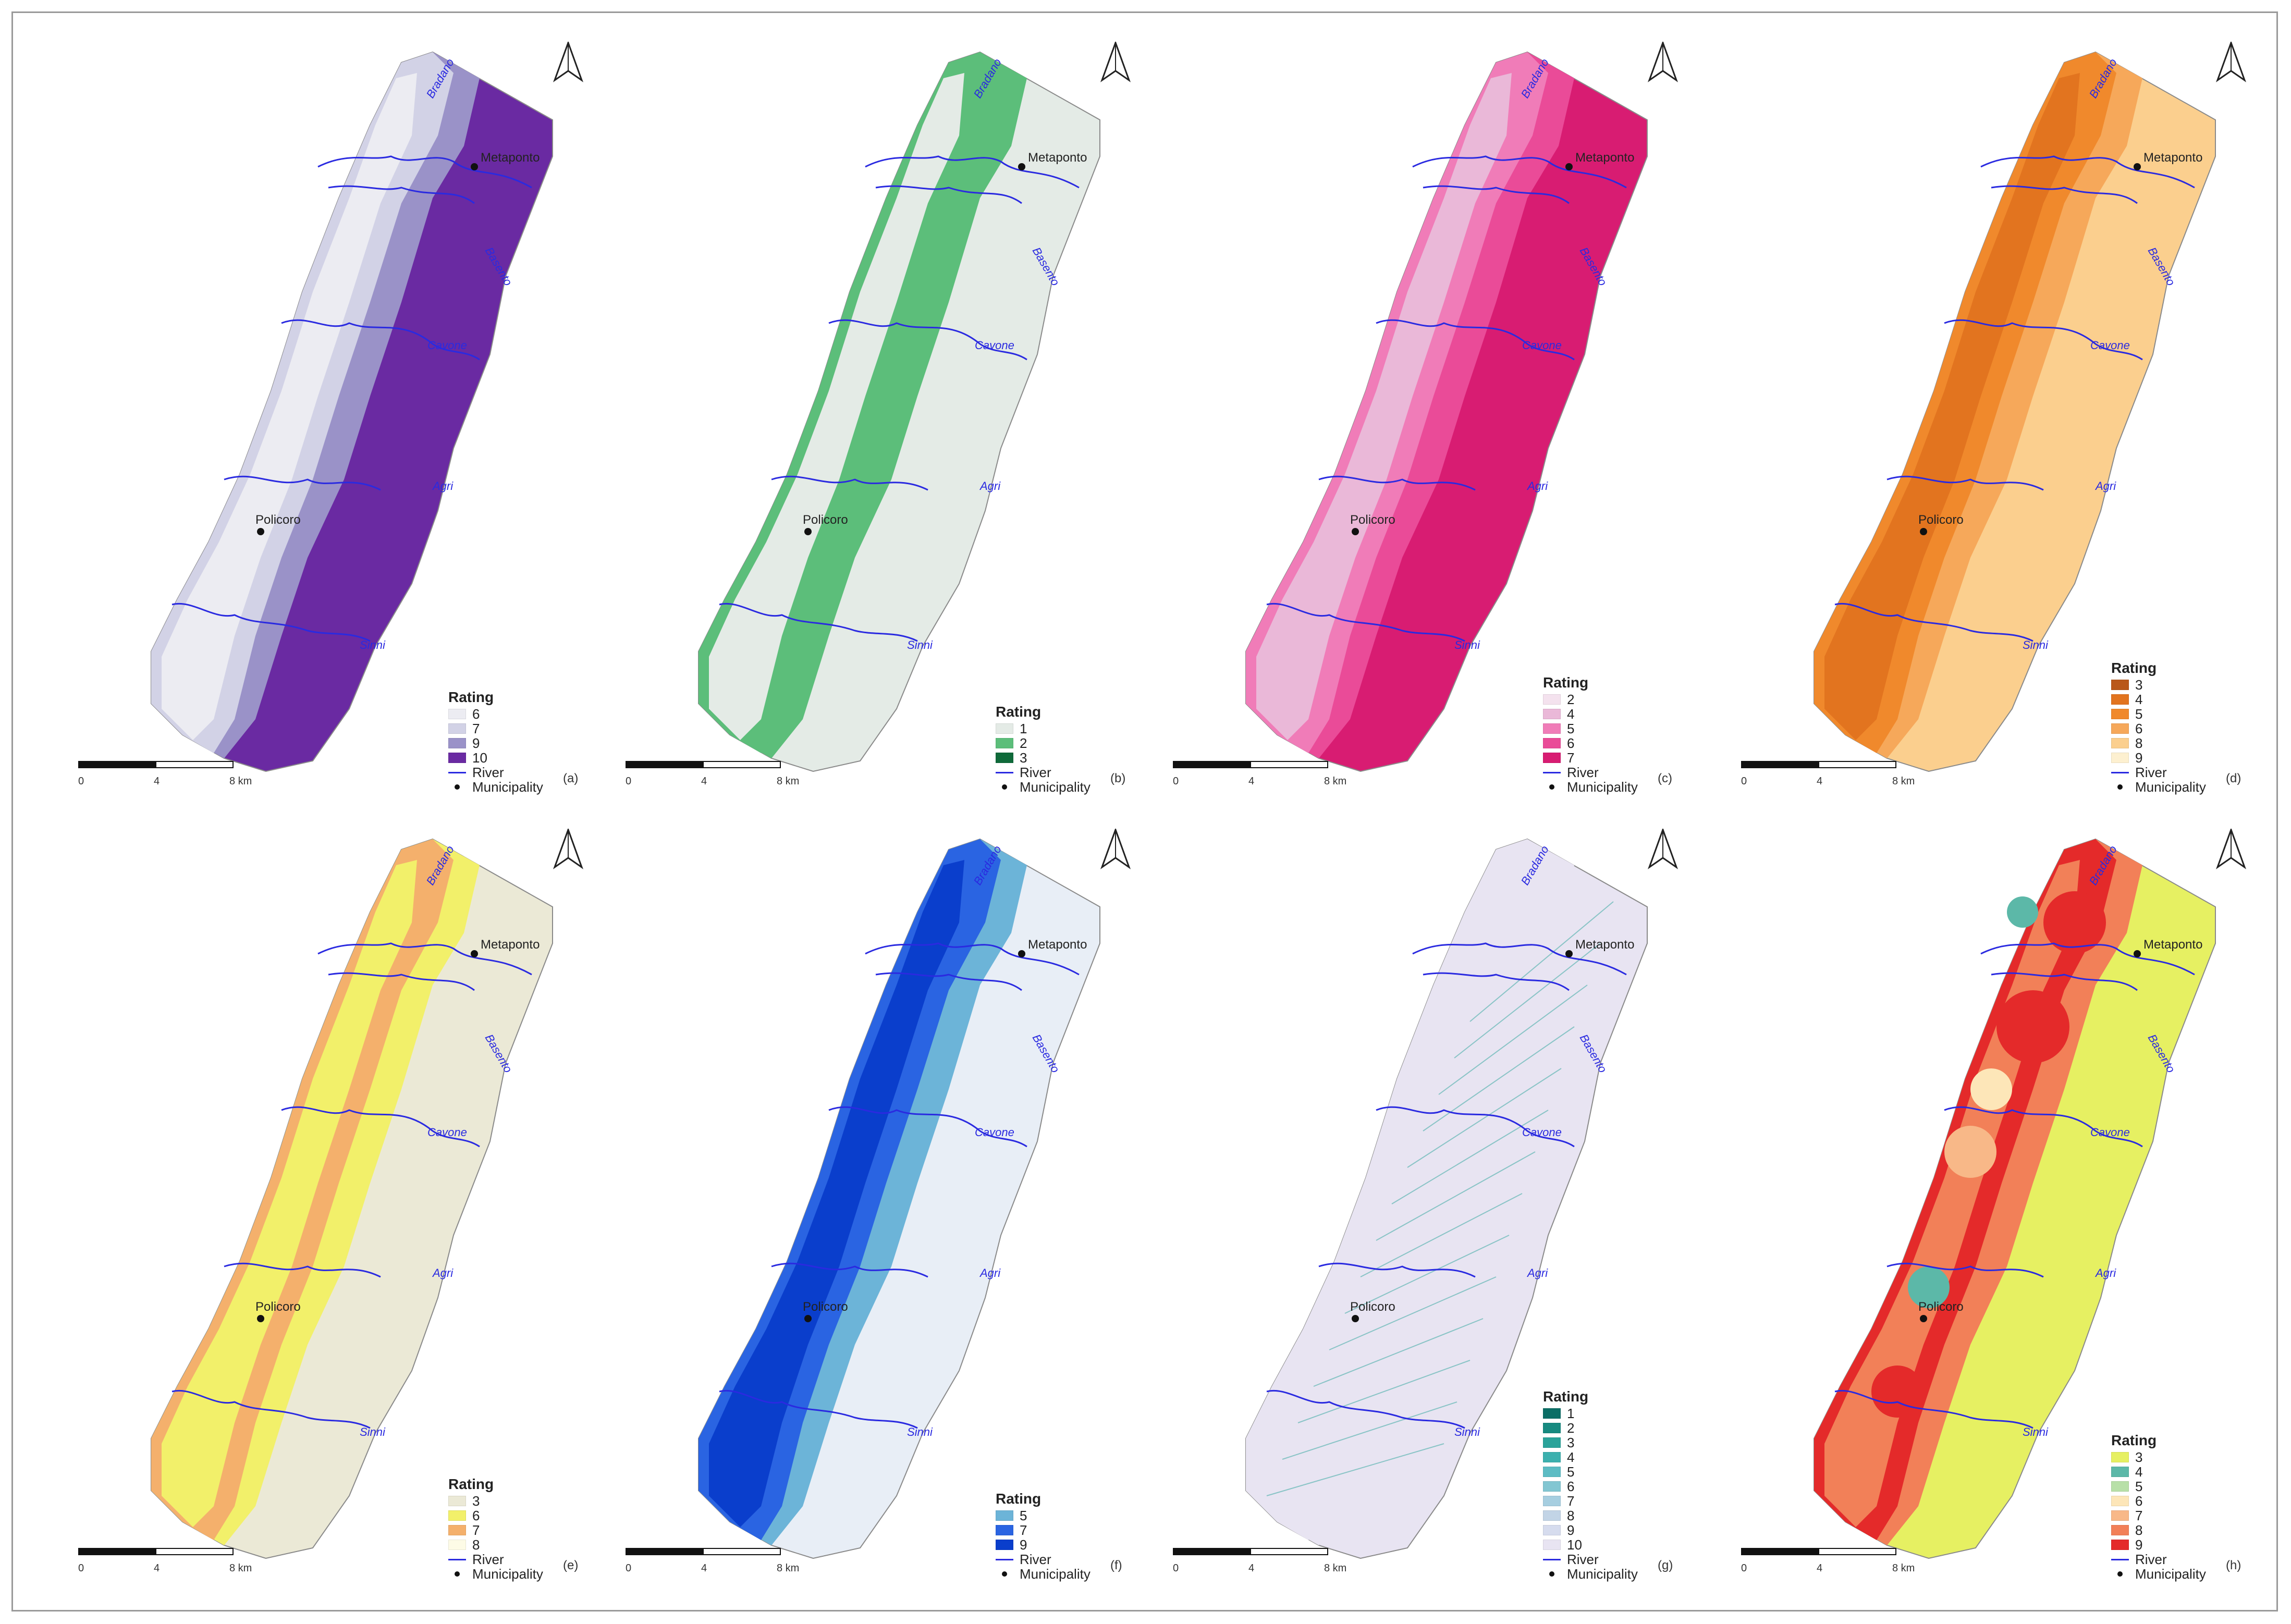  What do you see at coordinates (2158, 685) in the screenshot?
I see `legend-item: 3` at bounding box center [2158, 685].